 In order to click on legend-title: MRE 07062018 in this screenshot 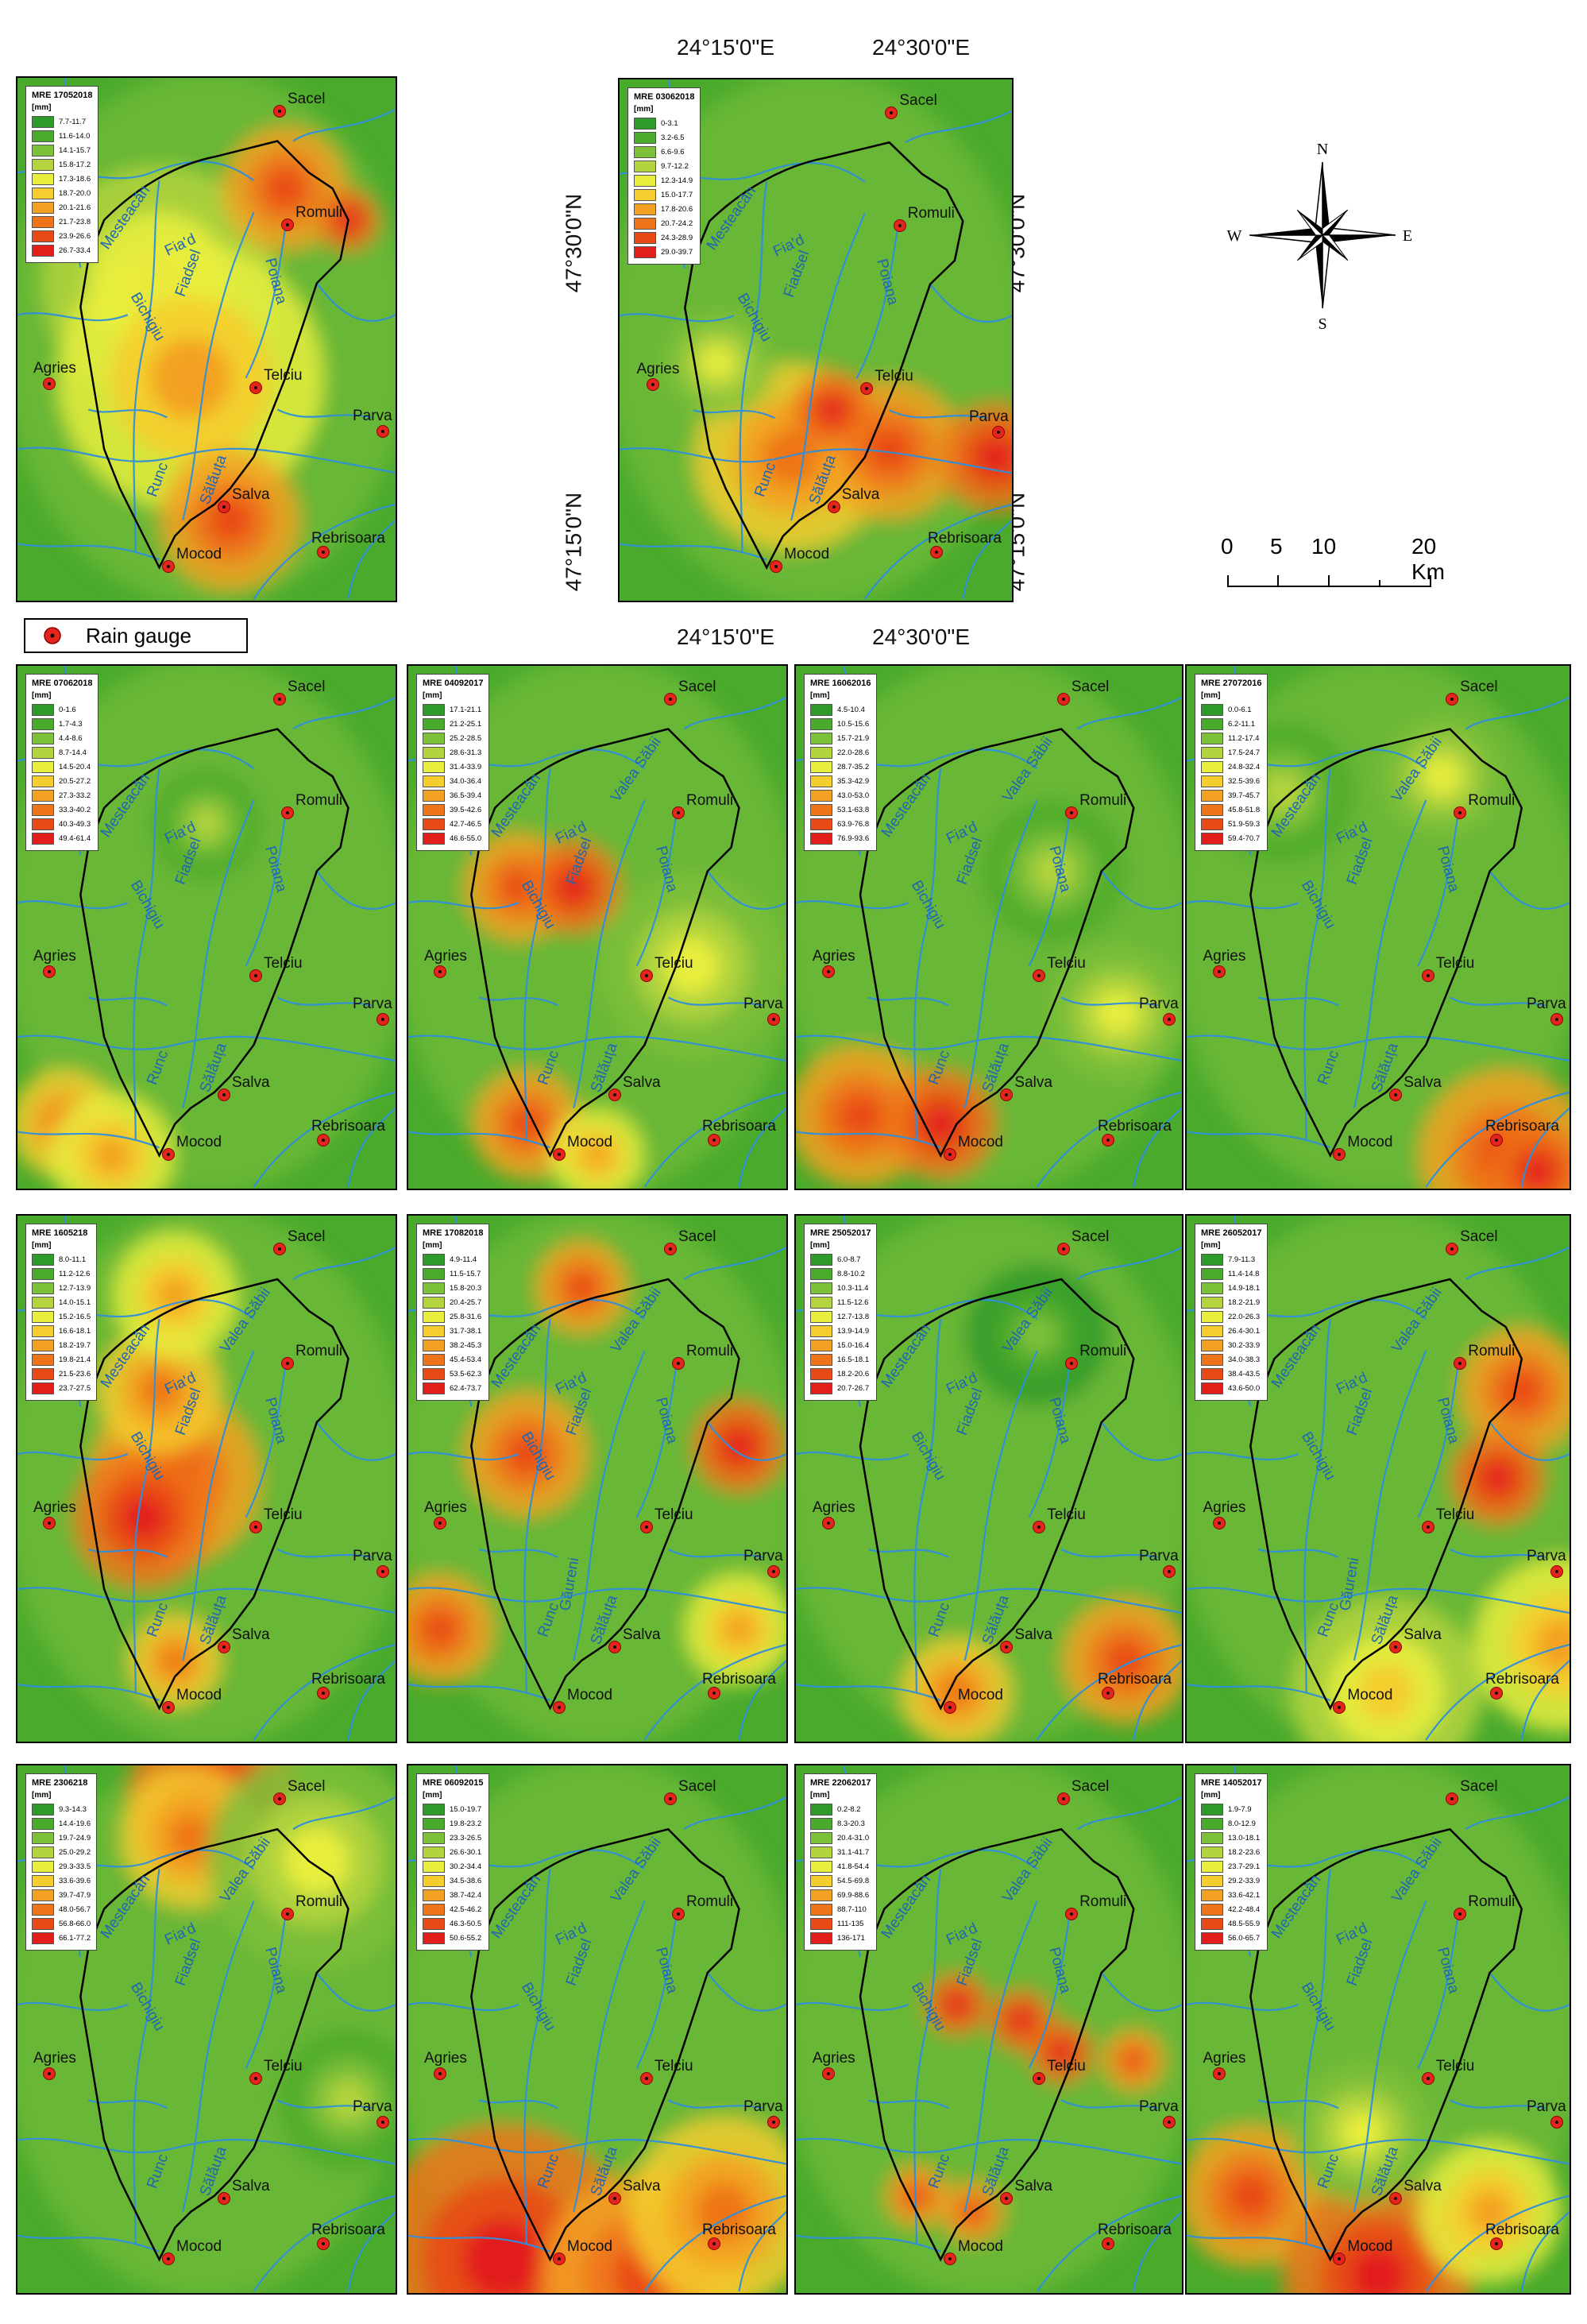, I will do `click(62, 683)`.